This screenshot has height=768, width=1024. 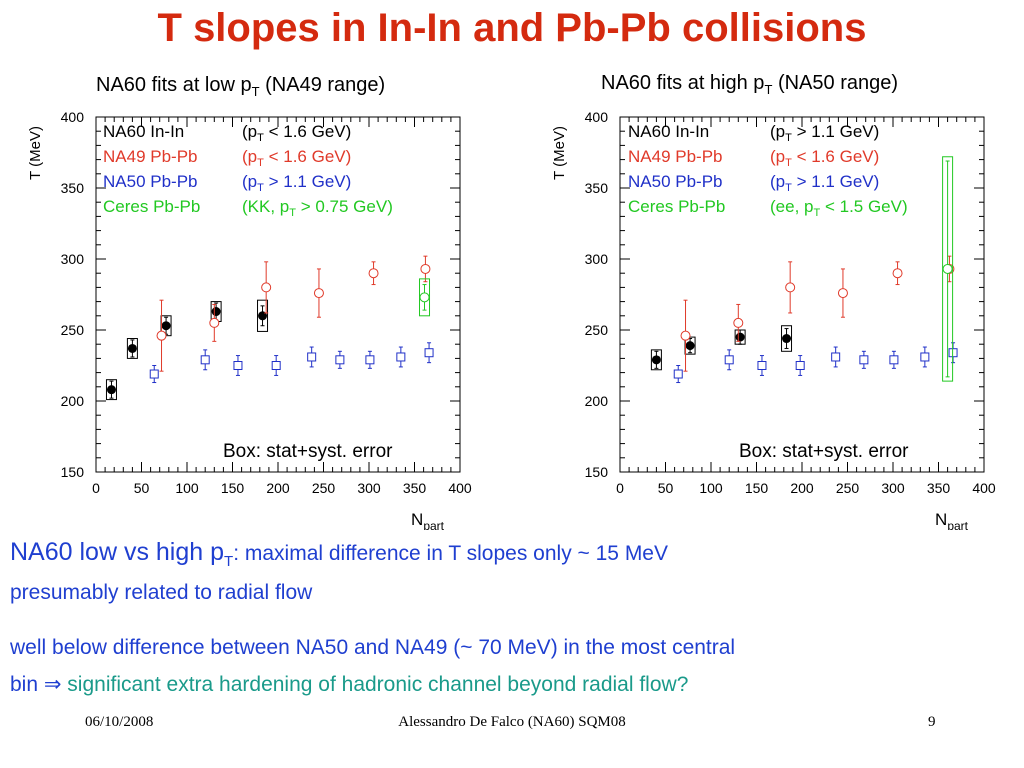 What do you see at coordinates (848, 488) in the screenshot?
I see `right-x-tick-label: 250` at bounding box center [848, 488].